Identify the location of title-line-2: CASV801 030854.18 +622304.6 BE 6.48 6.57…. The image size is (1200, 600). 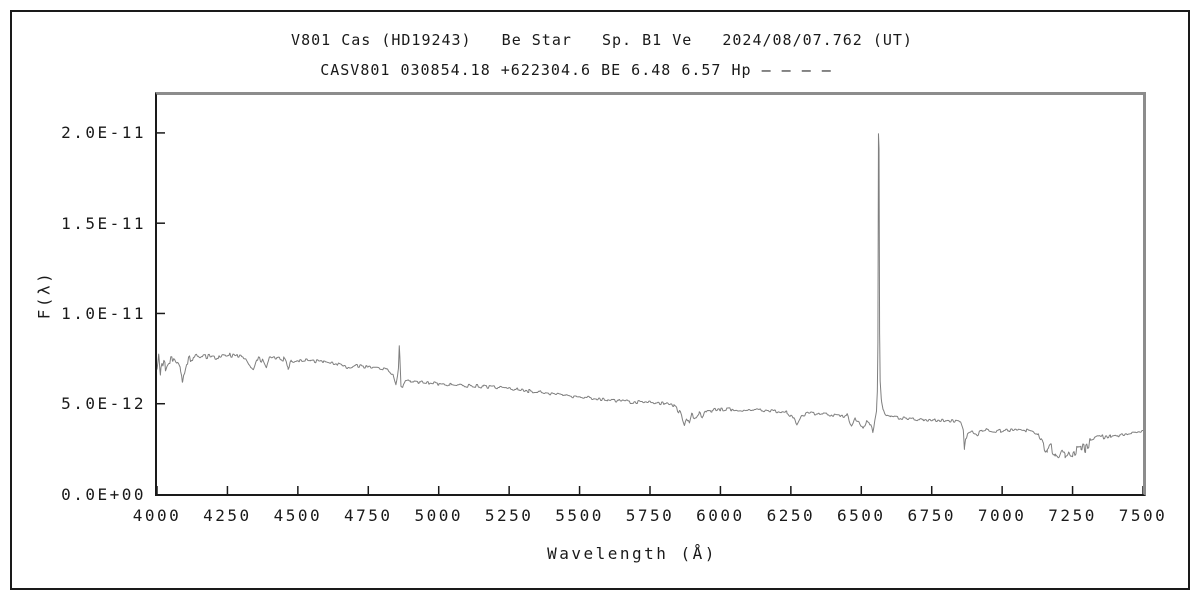
(576, 70).